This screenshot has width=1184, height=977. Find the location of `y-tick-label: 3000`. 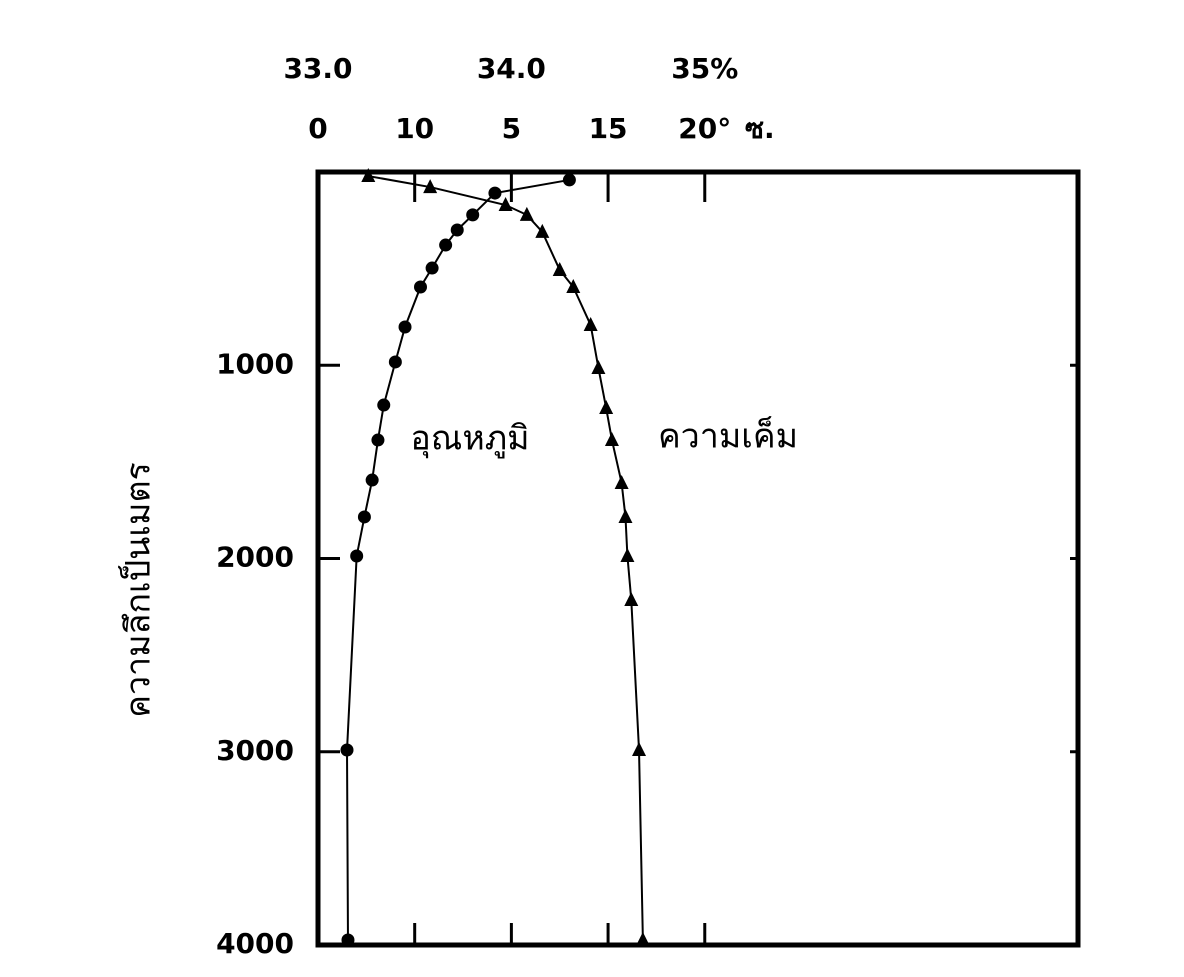

y-tick-label: 3000 is located at coordinates (255, 750).